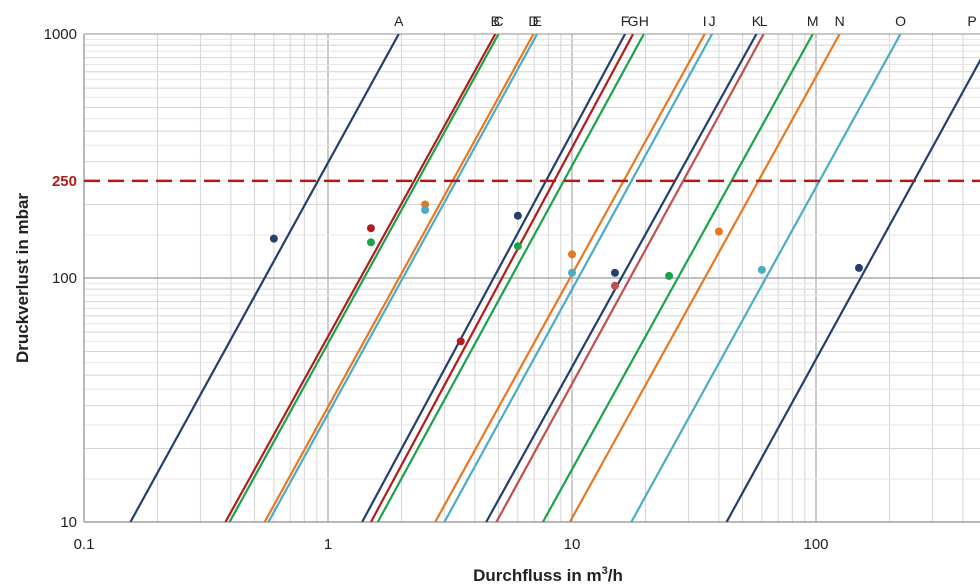 The height and width of the screenshot is (587, 980). Describe the element at coordinates (68, 522) in the screenshot. I see `y-tick-label: 10` at that location.